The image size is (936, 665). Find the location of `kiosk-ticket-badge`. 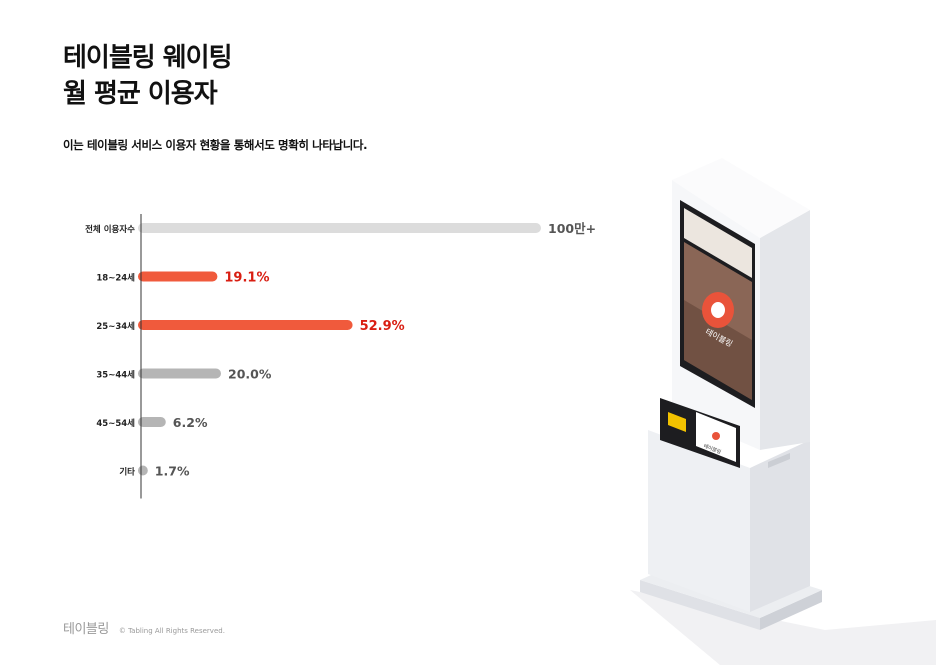

kiosk-ticket-badge is located at coordinates (677, 422).